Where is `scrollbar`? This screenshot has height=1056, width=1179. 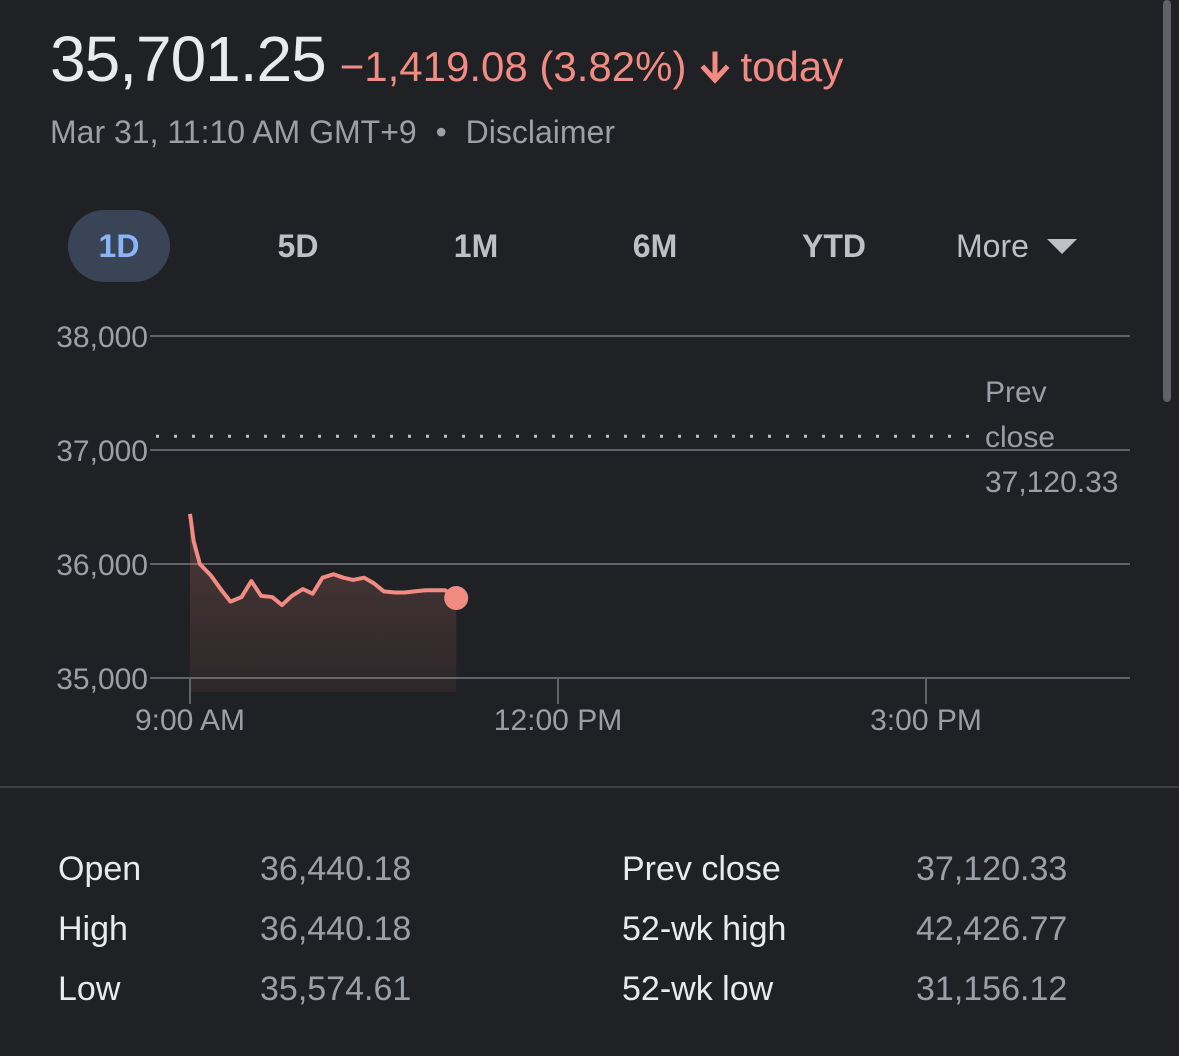 scrollbar is located at coordinates (1167, 201).